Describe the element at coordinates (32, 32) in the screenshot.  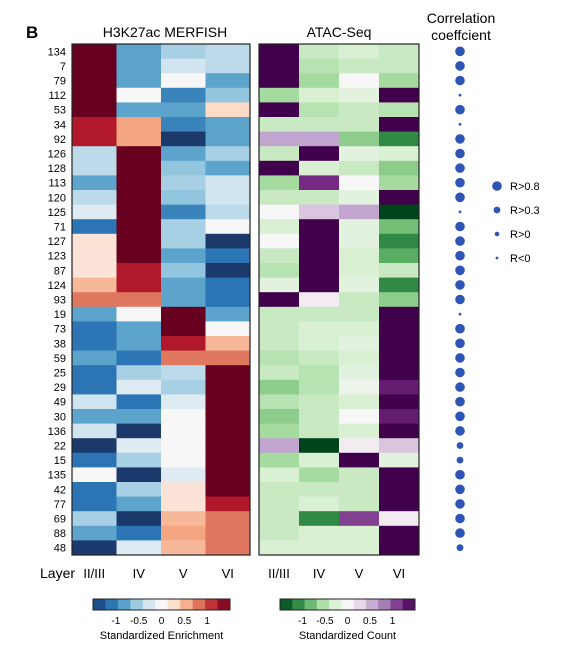
I see `panel-label: B` at that location.